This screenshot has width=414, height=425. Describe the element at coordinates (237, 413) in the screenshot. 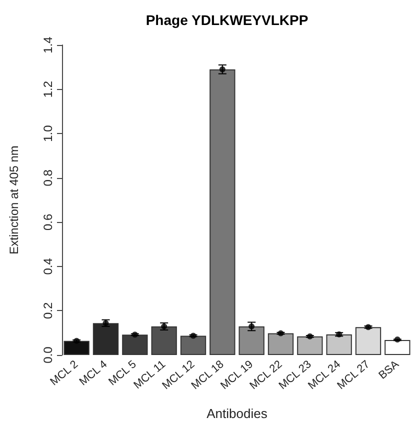

I see `x-axis-title: Antibodies` at that location.